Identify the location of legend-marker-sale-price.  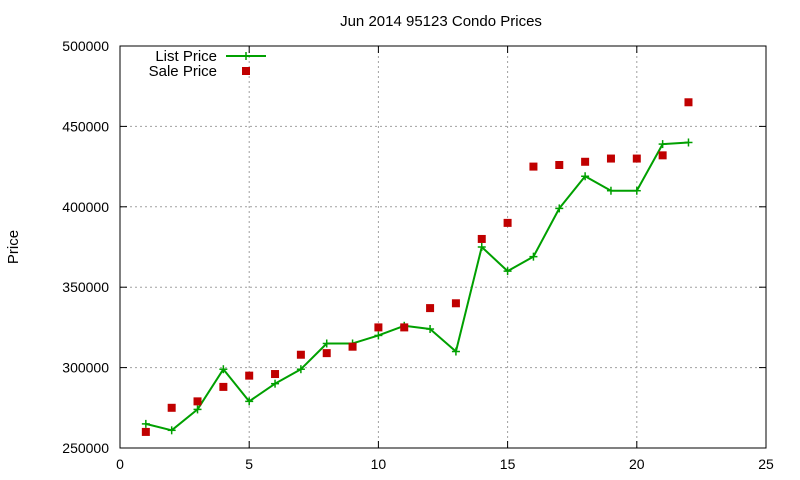
(246, 71).